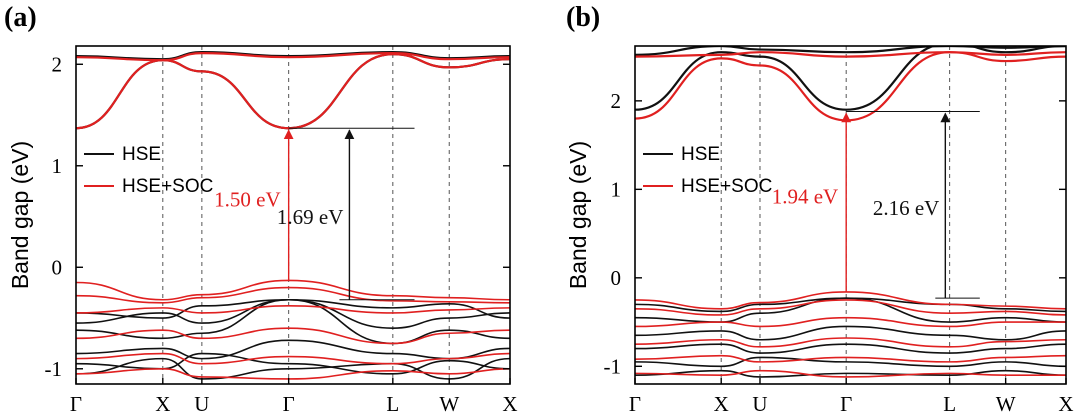 The width and height of the screenshot is (1080, 420). I want to click on hse-band-vb5, so click(850, 362).